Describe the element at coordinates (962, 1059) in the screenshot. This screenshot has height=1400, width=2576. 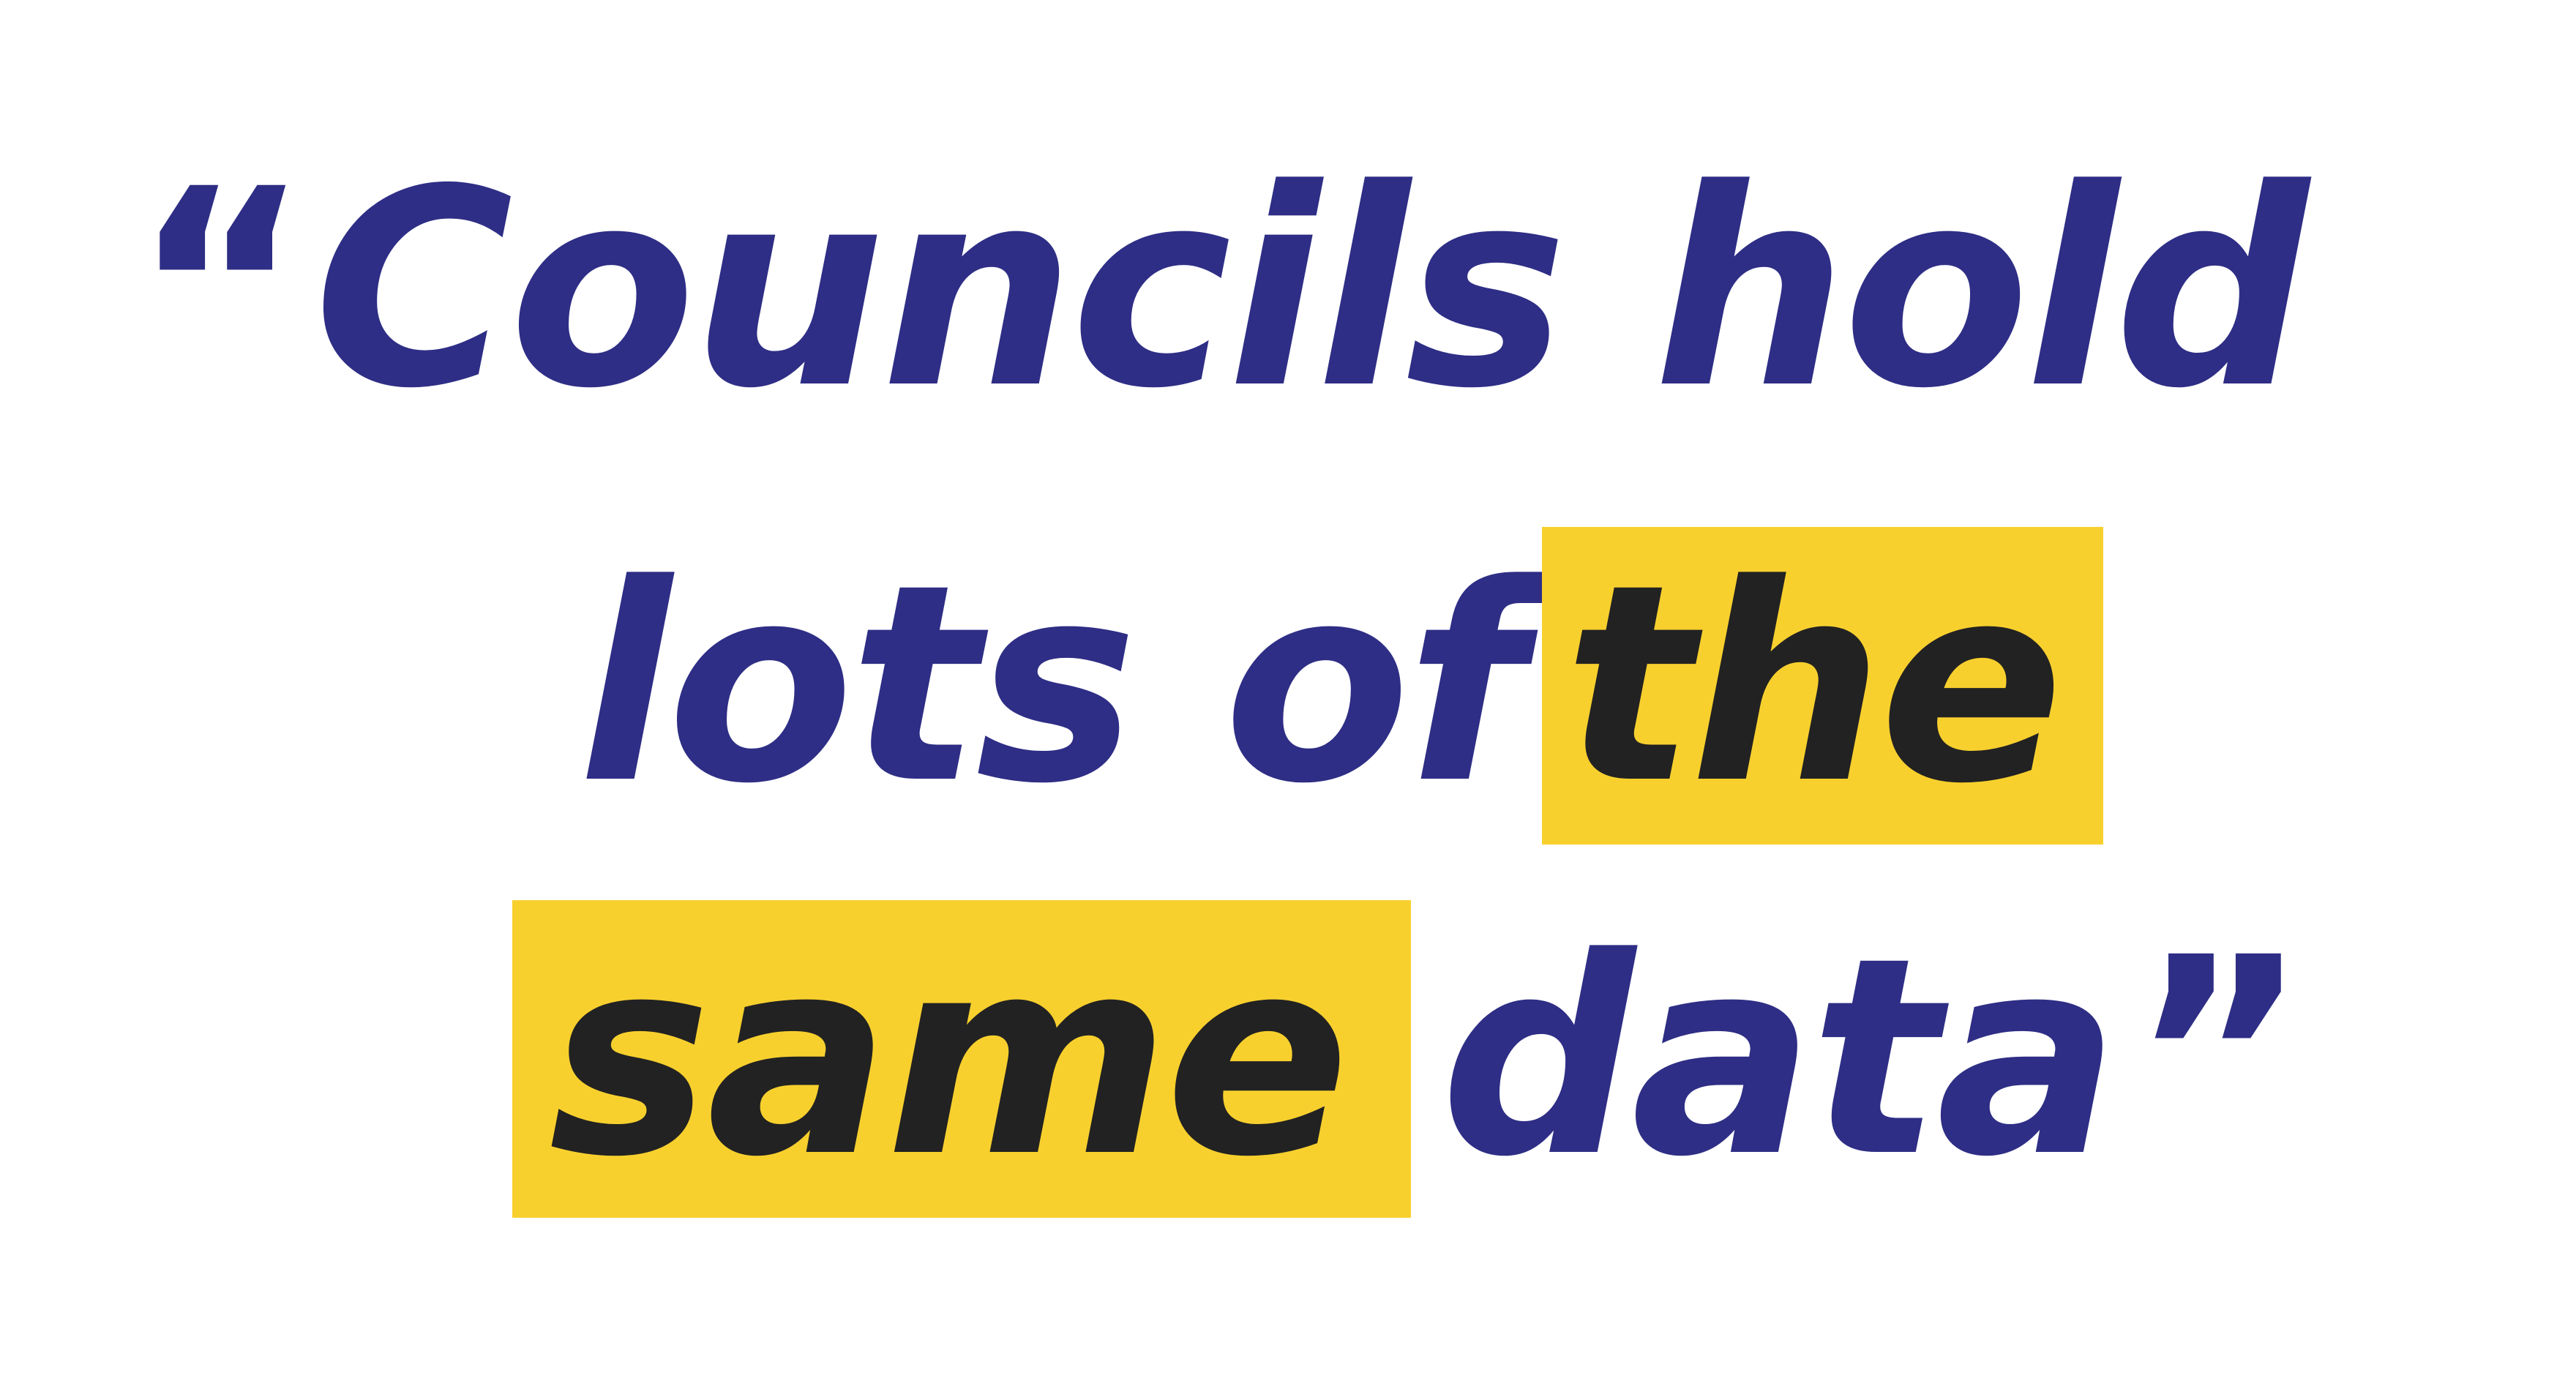
I see `highlight-same: same` at that location.